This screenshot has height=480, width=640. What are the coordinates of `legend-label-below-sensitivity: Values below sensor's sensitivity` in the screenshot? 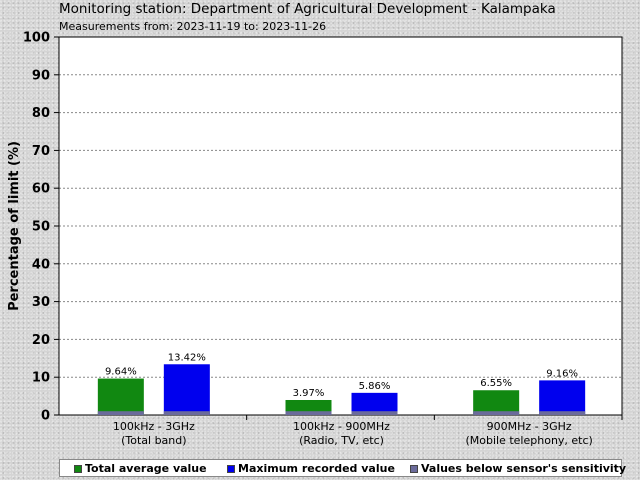 It's located at (524, 468).